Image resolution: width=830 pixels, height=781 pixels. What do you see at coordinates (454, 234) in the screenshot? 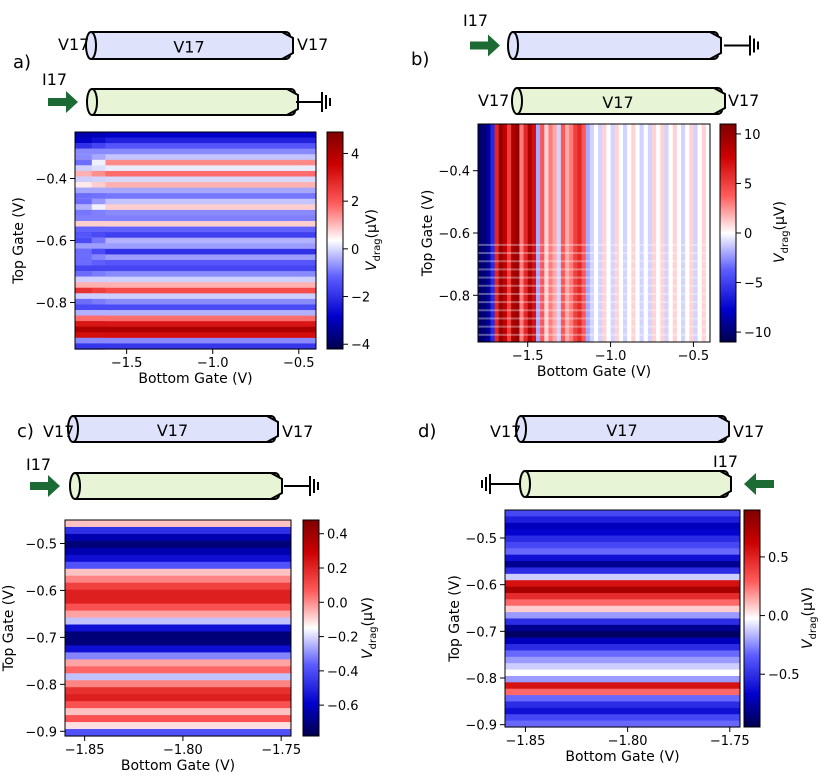
I see `panel-b-ytick-label: −0.6` at bounding box center [454, 234].